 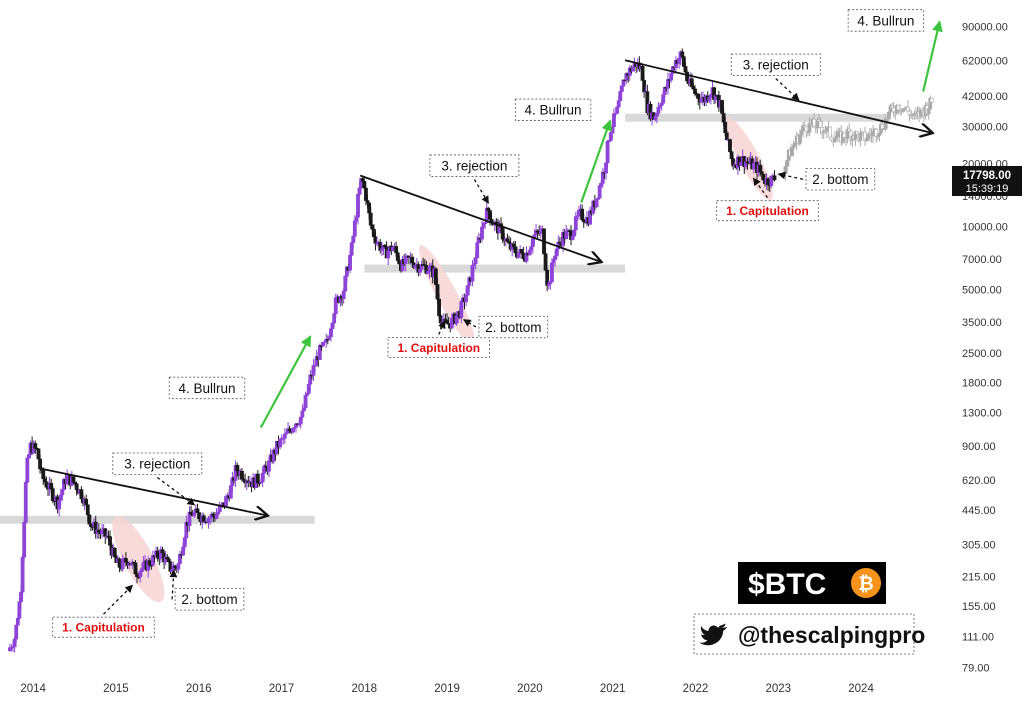 I want to click on y-tick-label: 1300.00, so click(x=982, y=413).